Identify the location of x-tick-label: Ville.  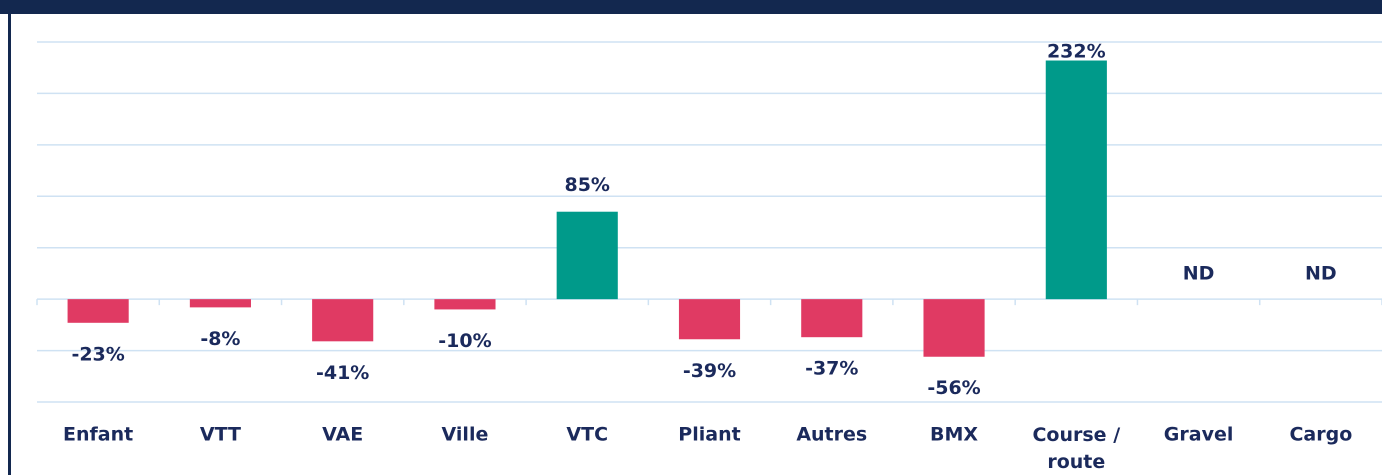
(465, 435).